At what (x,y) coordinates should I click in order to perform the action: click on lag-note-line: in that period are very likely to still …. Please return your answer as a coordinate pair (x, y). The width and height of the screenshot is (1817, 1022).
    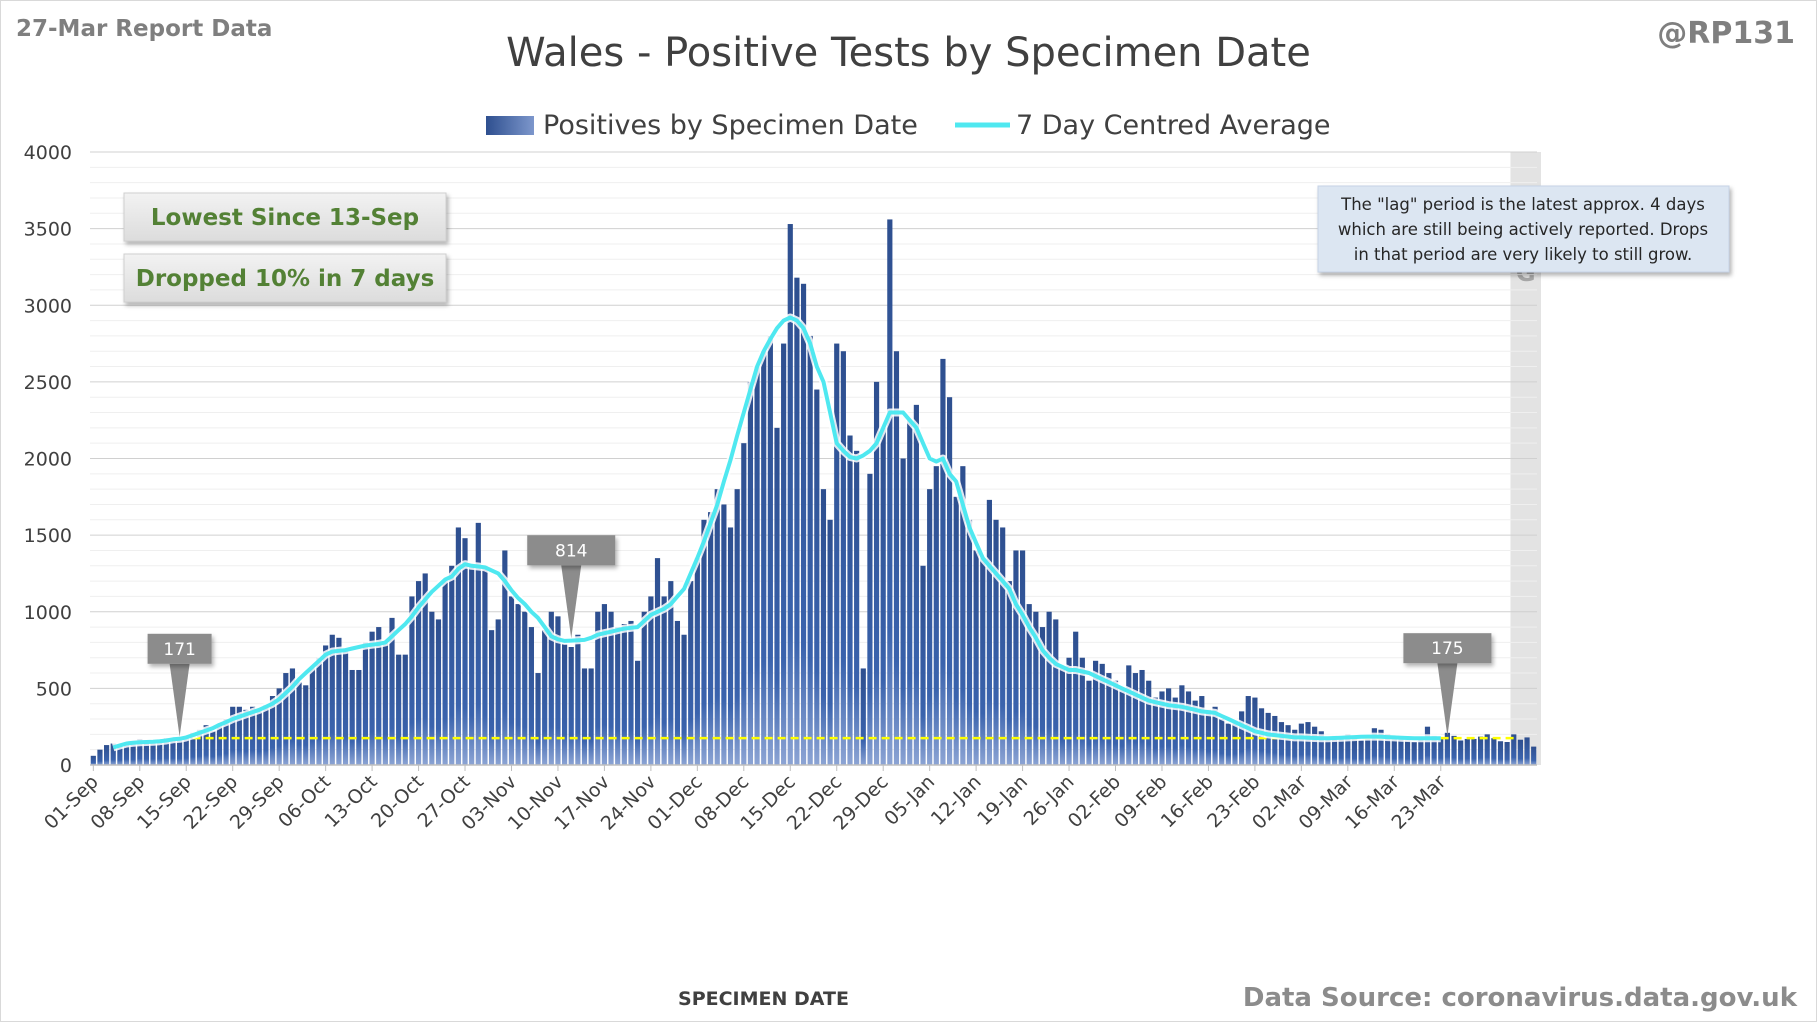
    Looking at the image, I should click on (1523, 254).